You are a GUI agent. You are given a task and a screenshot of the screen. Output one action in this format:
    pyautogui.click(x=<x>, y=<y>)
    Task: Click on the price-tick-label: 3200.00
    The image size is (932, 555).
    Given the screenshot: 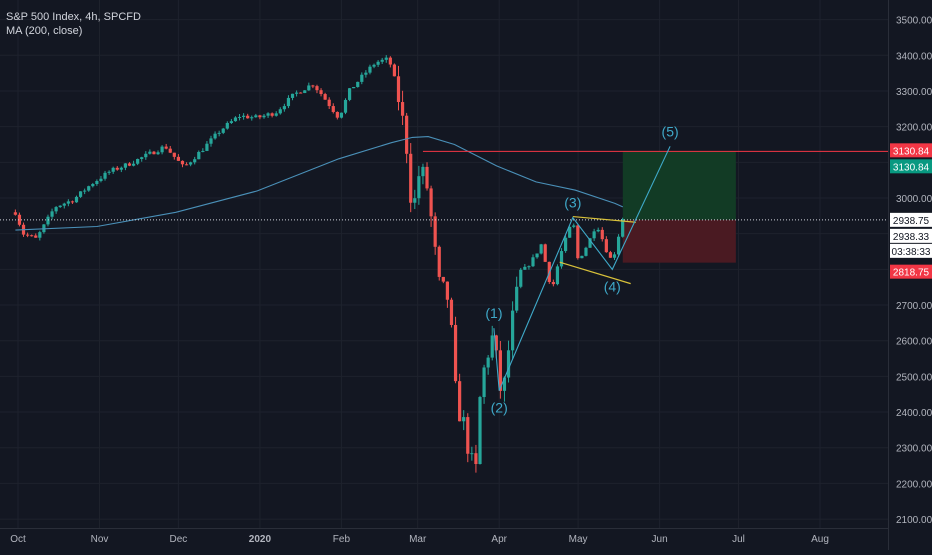 What is the action you would take?
    pyautogui.click(x=914, y=128)
    